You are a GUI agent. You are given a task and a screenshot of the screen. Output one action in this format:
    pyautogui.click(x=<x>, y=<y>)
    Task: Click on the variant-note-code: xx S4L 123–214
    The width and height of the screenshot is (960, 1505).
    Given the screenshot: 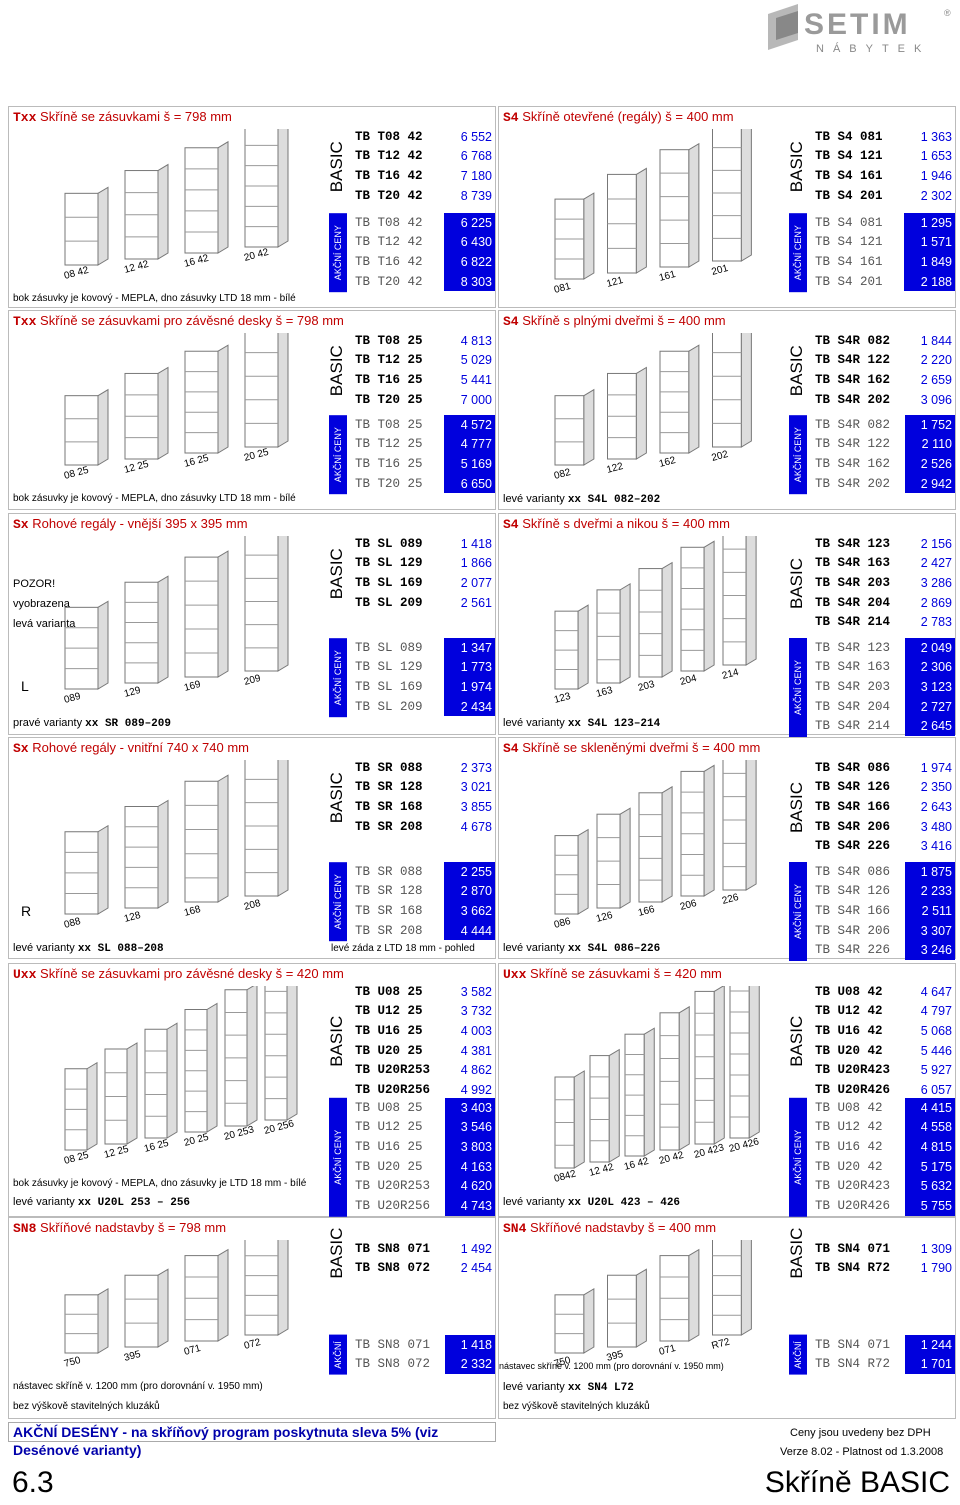 What is the action you would take?
    pyautogui.click(x=614, y=724)
    